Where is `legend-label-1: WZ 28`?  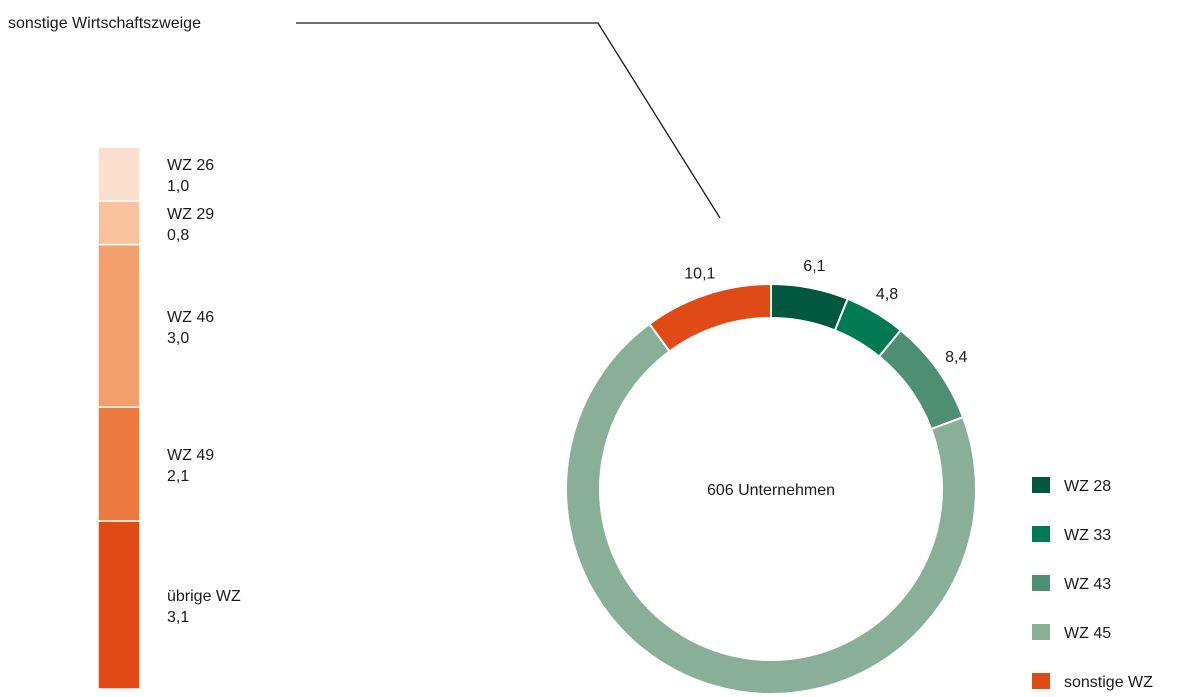
legend-label-1: WZ 28 is located at coordinates (1087, 486).